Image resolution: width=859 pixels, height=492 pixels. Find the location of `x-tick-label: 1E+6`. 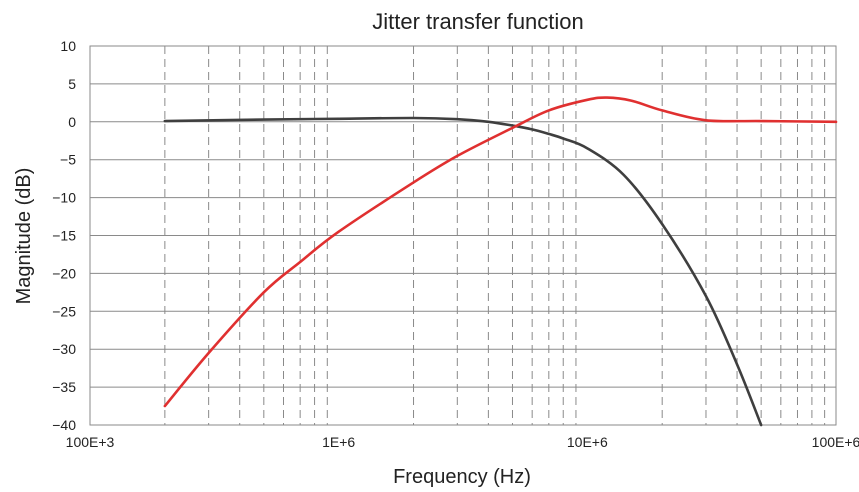

x-tick-label: 1E+6 is located at coordinates (338, 442).